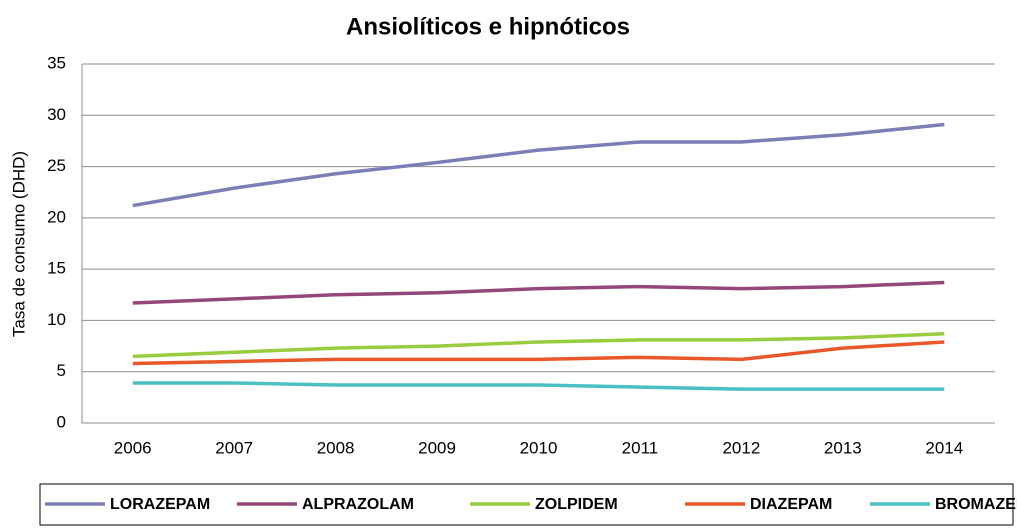 This screenshot has width=1017, height=529. Describe the element at coordinates (56, 114) in the screenshot. I see `y-tick-label: 30` at that location.